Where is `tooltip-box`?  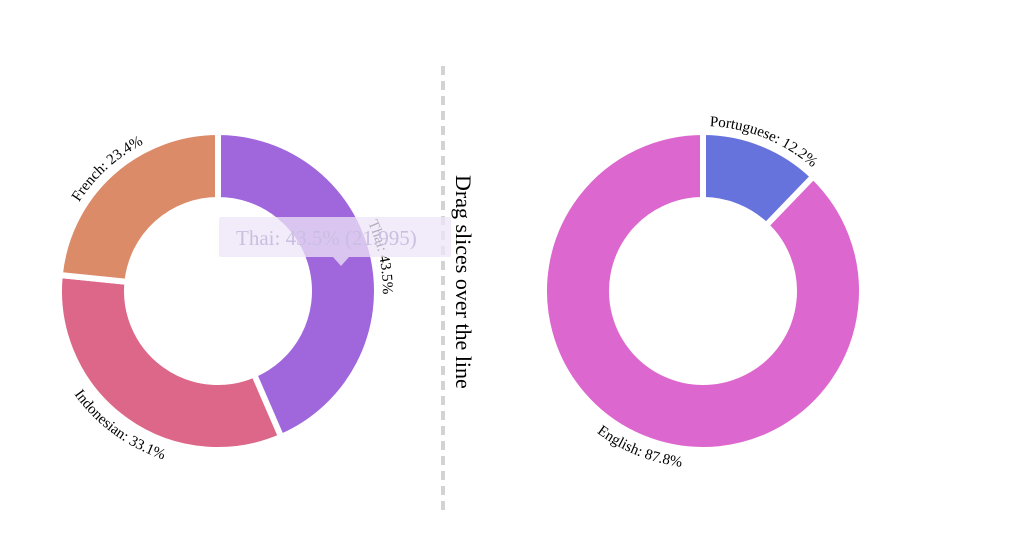 tooltip-box is located at coordinates (335, 237).